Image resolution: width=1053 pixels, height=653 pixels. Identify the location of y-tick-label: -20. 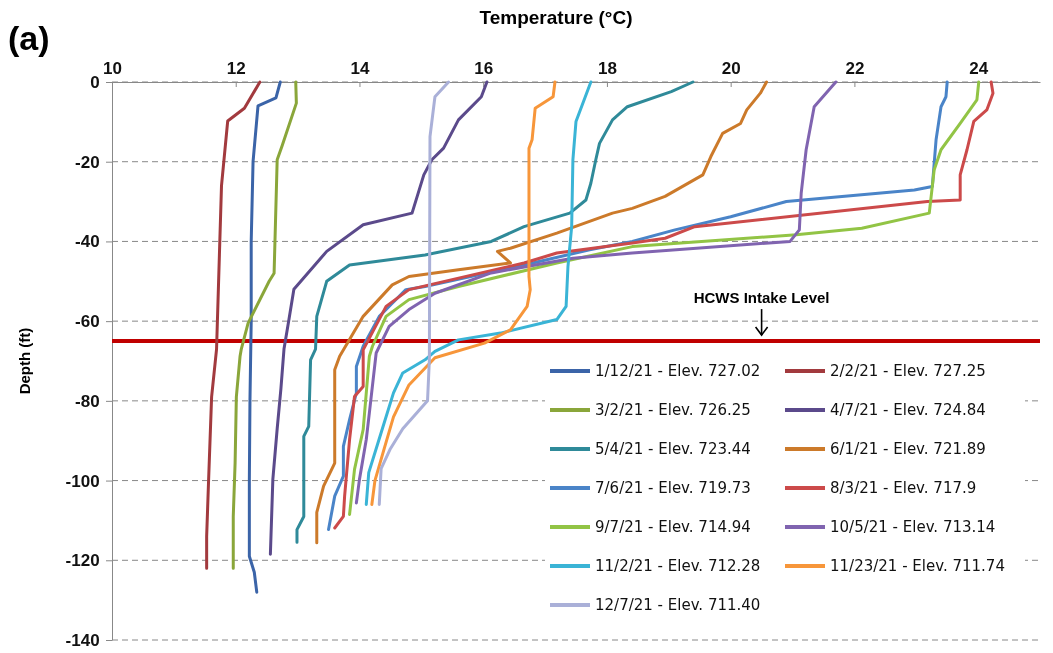
(87, 162).